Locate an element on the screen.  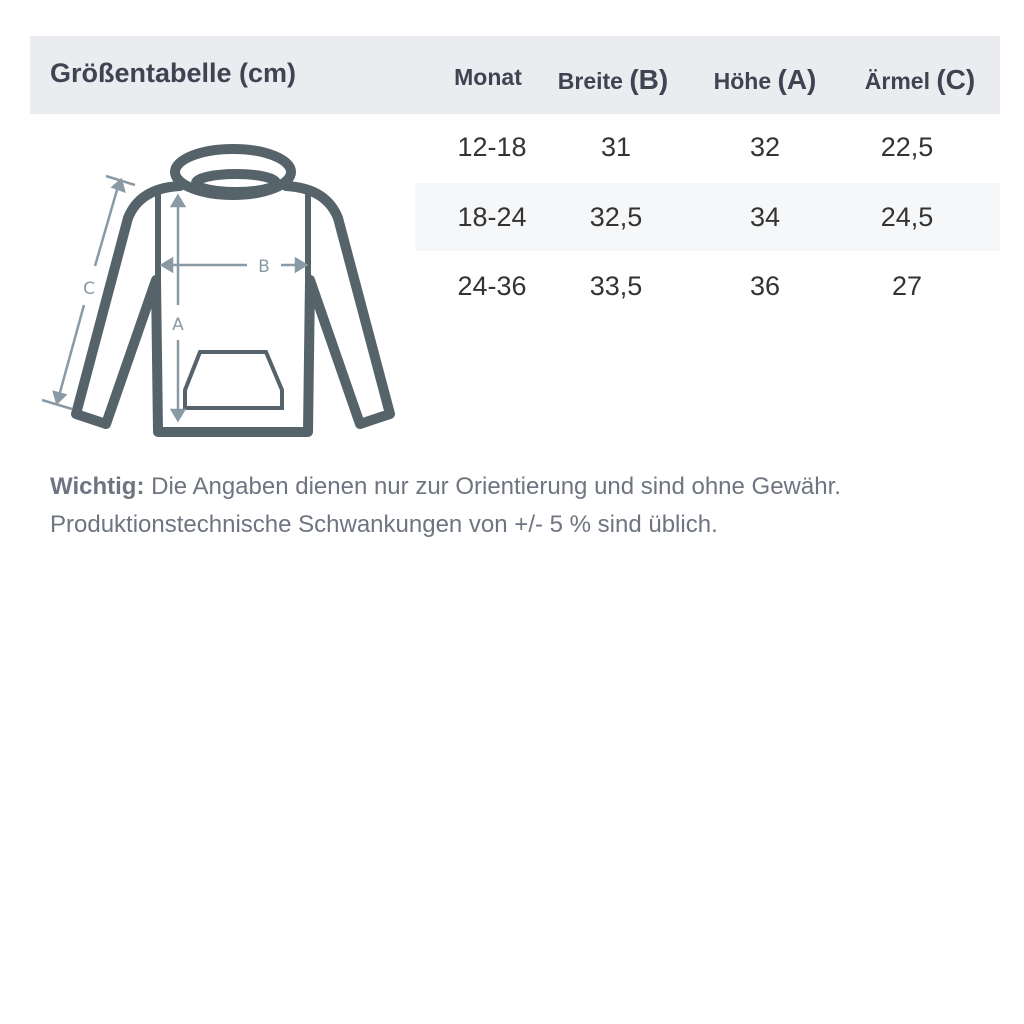
cell-sleeve: 22,5 is located at coordinates (907, 147).